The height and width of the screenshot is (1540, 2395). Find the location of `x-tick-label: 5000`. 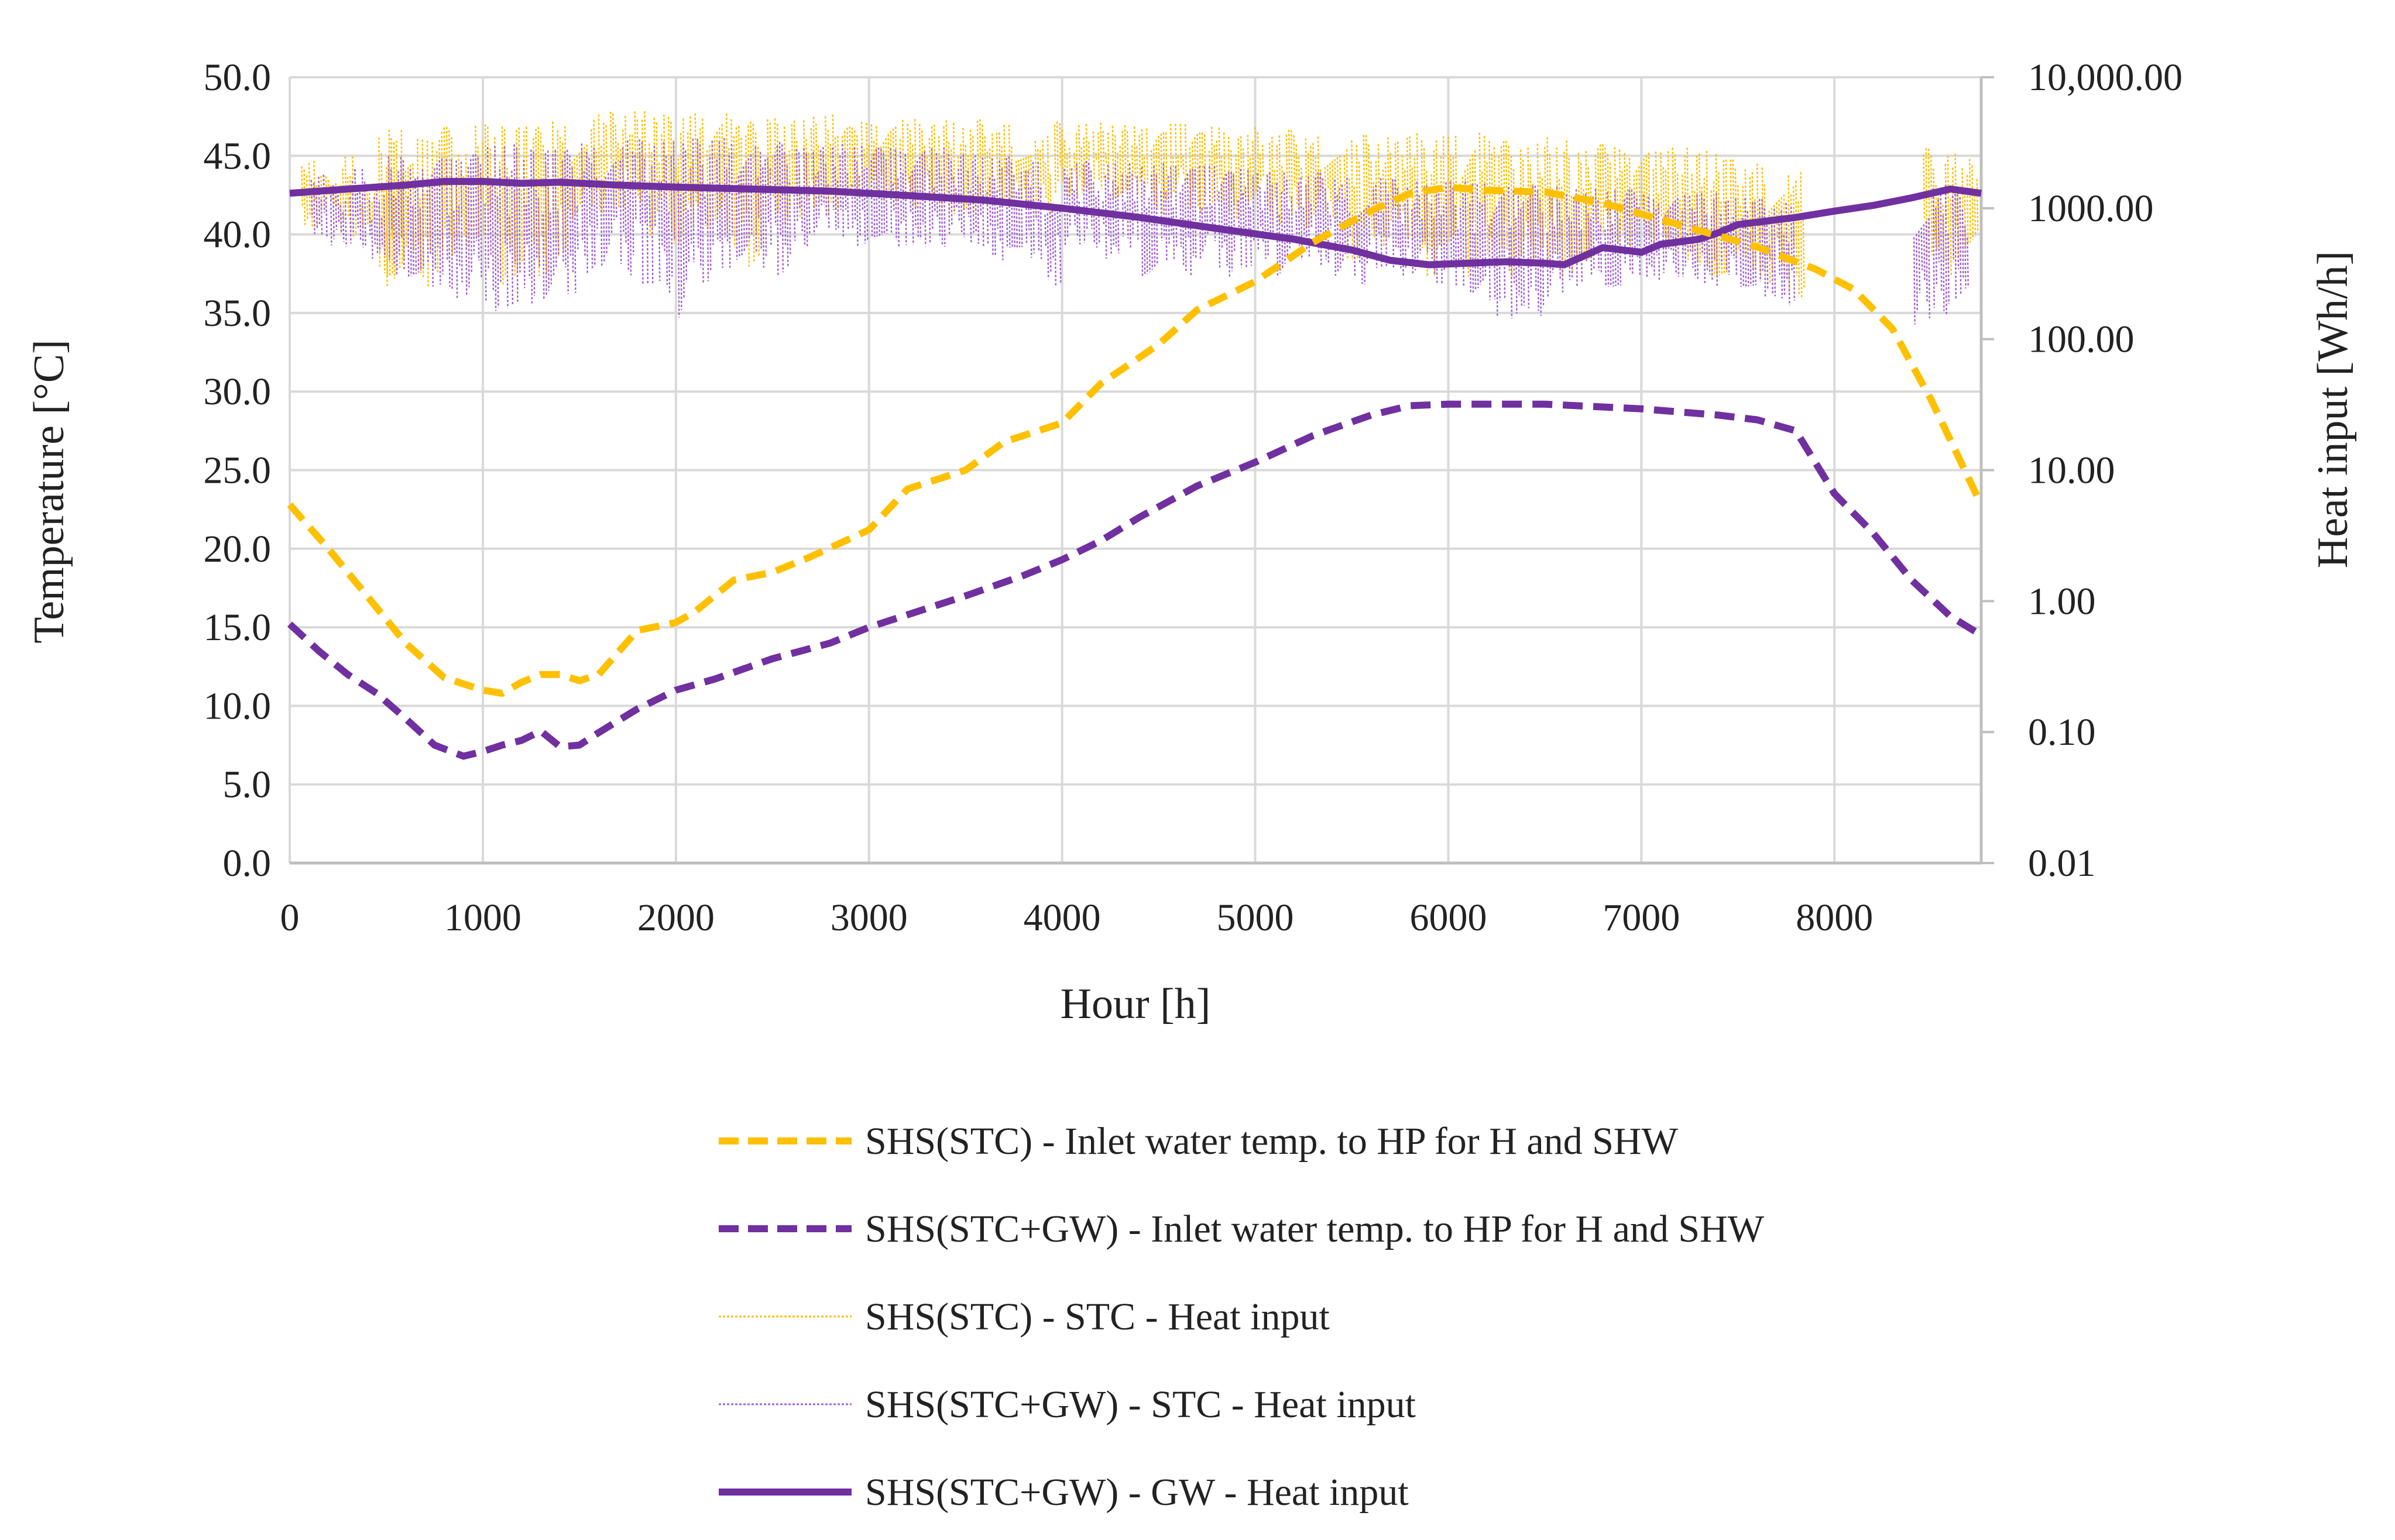

x-tick-label: 5000 is located at coordinates (1256, 917).